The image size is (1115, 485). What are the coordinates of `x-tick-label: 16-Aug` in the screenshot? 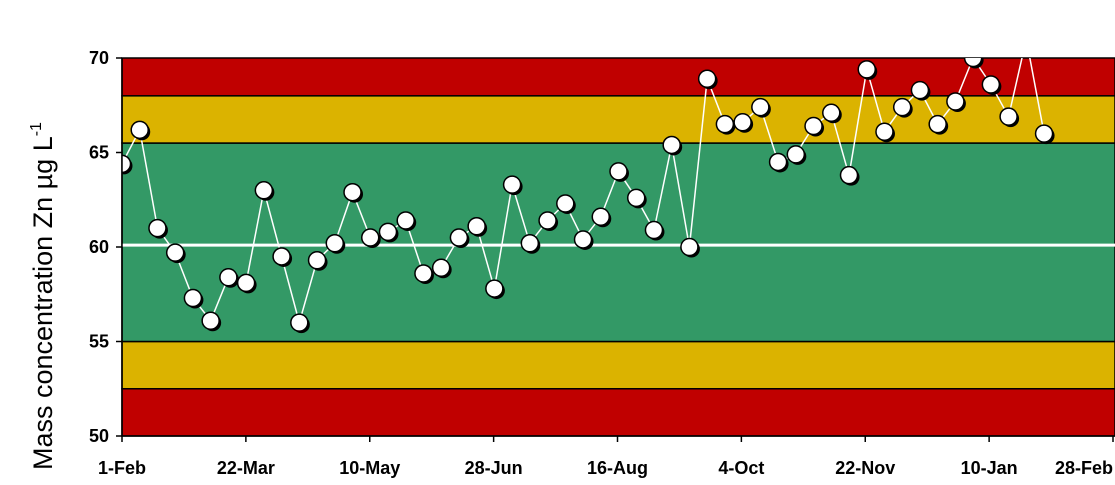 It's located at (617, 468).